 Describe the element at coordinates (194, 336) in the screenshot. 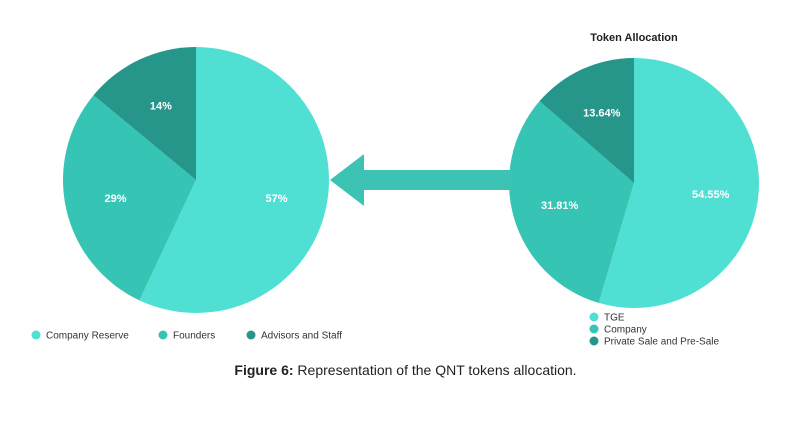

I see `legend-label-founders: Founders` at that location.